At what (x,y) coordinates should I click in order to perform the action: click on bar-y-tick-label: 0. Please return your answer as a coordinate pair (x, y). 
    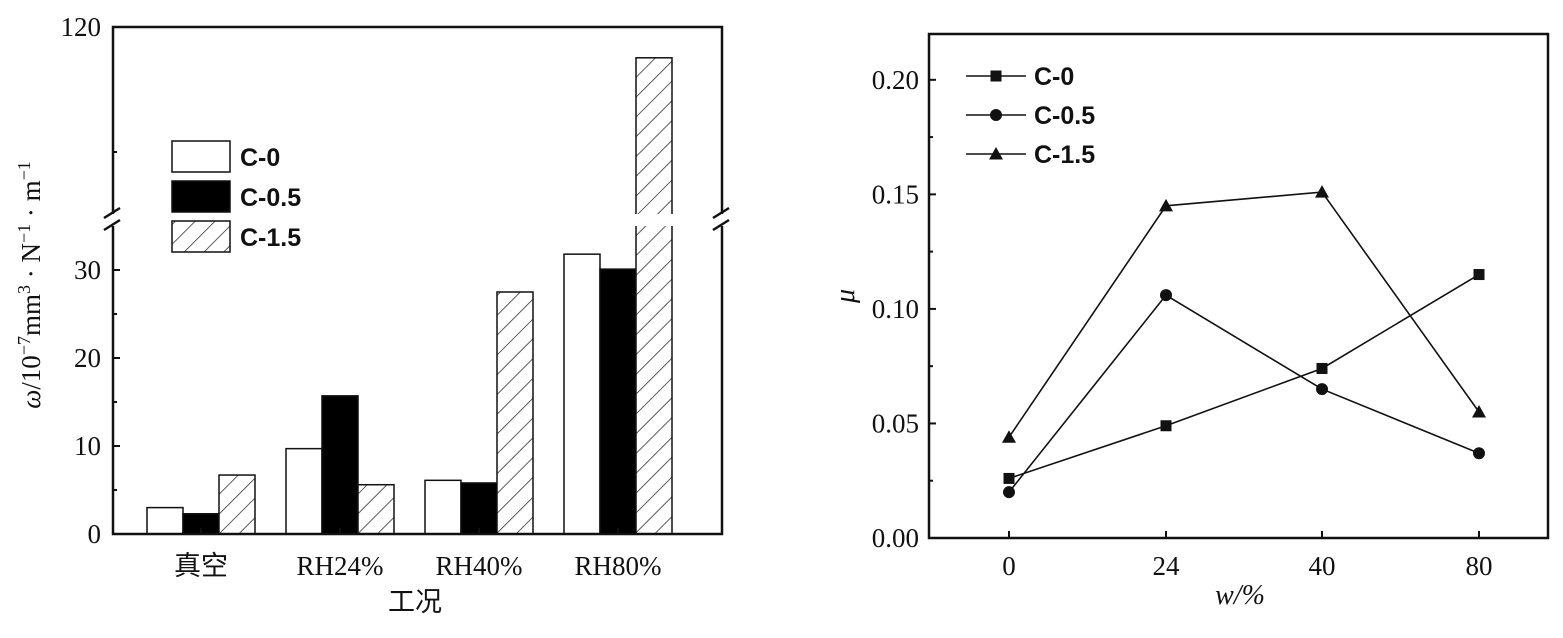
    Looking at the image, I should click on (95, 534).